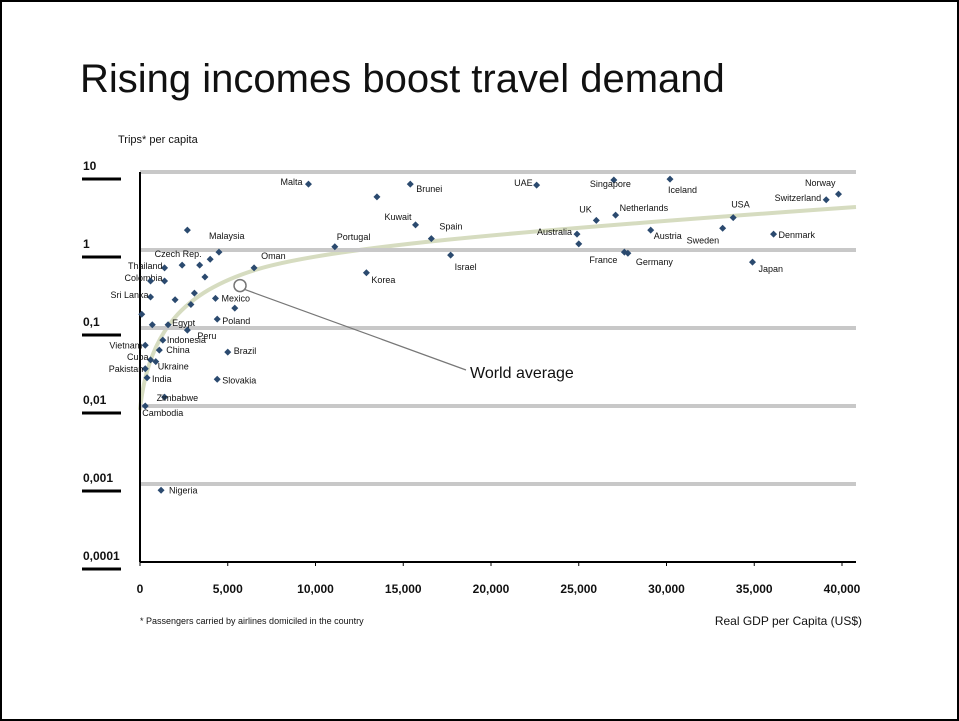  Describe the element at coordinates (162, 413) in the screenshot. I see `point-label: Cambodia` at that location.